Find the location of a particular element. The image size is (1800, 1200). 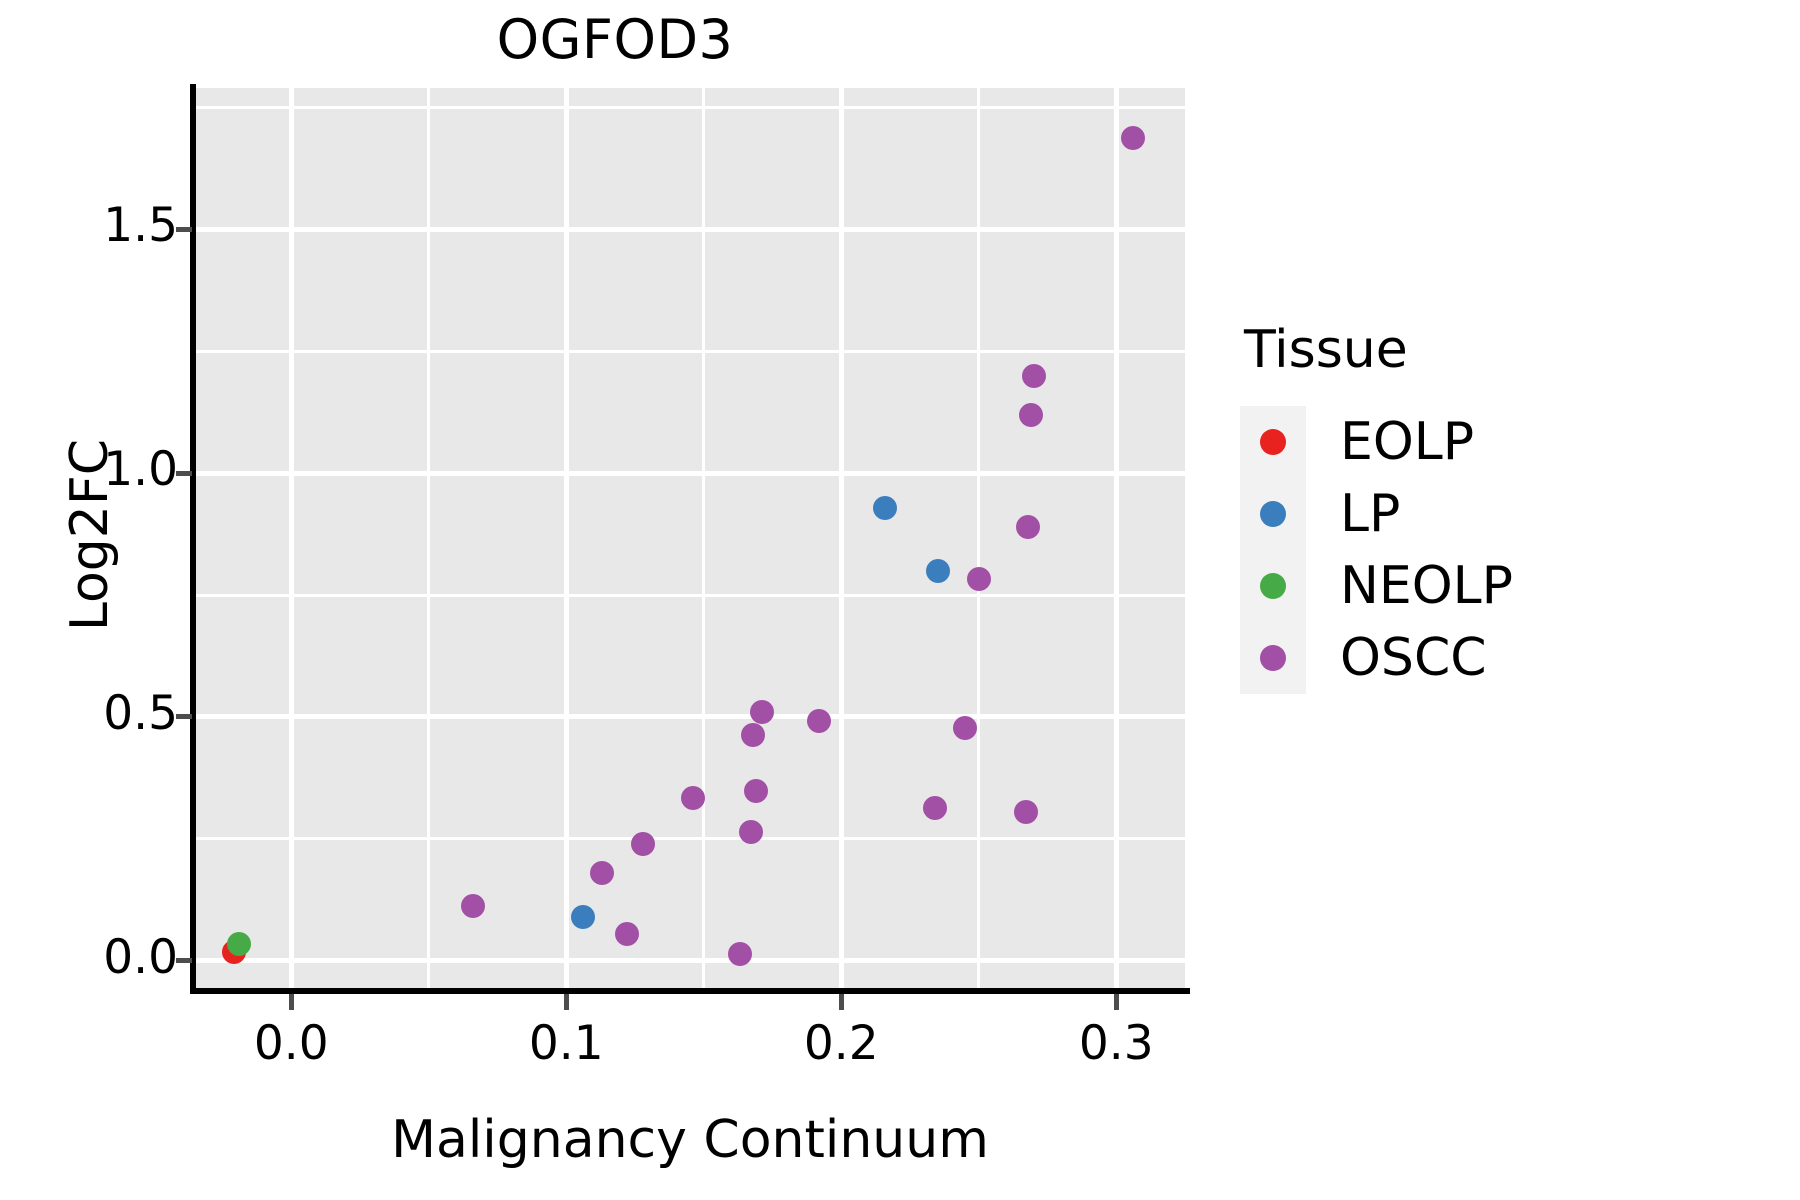

legend-label: LP is located at coordinates (1370, 514).